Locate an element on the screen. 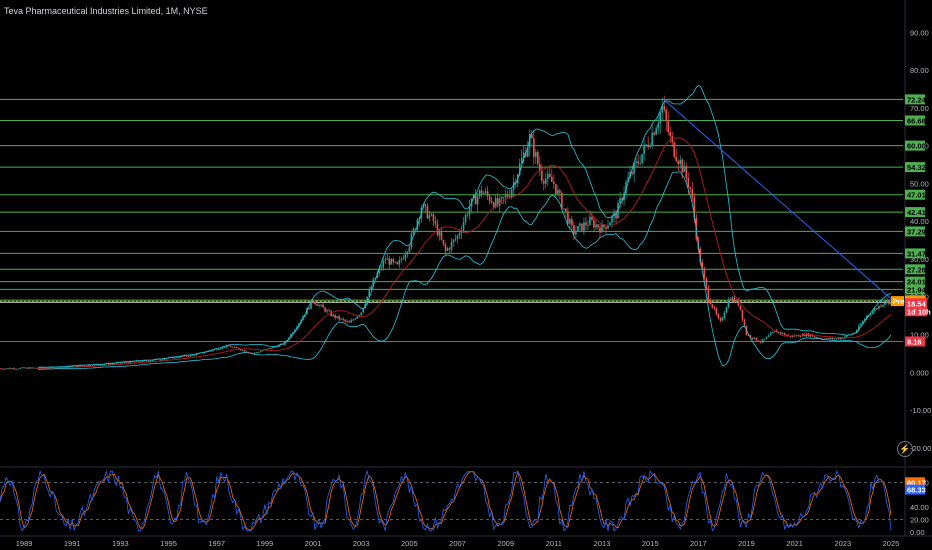 Image resolution: width=932 pixels, height=550 pixels. price-axis-tick: 90.00 is located at coordinates (919, 32).